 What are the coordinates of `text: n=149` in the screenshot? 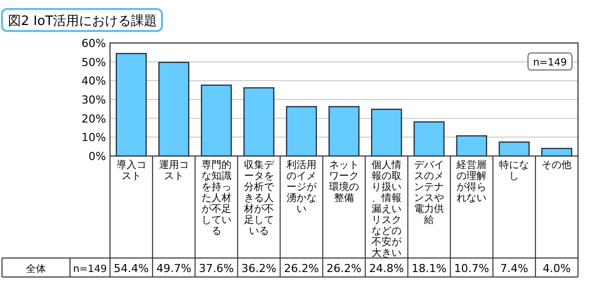 It's located at (90, 269).